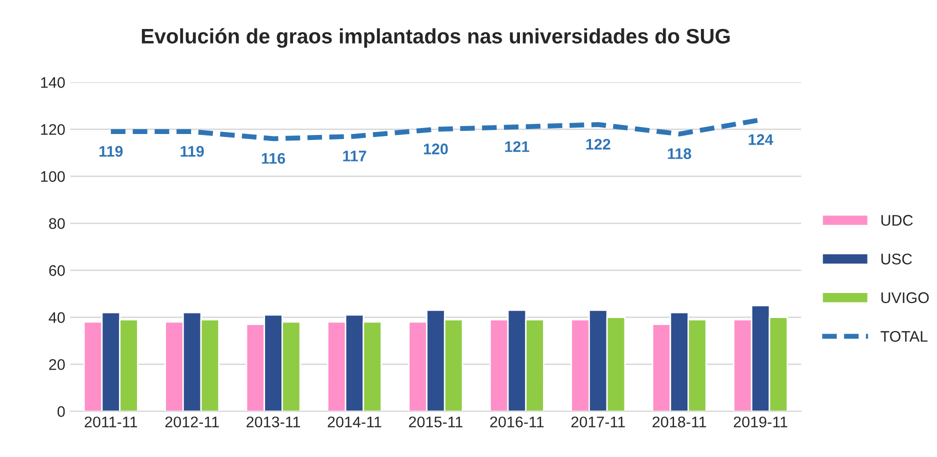  Describe the element at coordinates (598, 422) in the screenshot. I see `x-tick-label: 2017-11` at that location.